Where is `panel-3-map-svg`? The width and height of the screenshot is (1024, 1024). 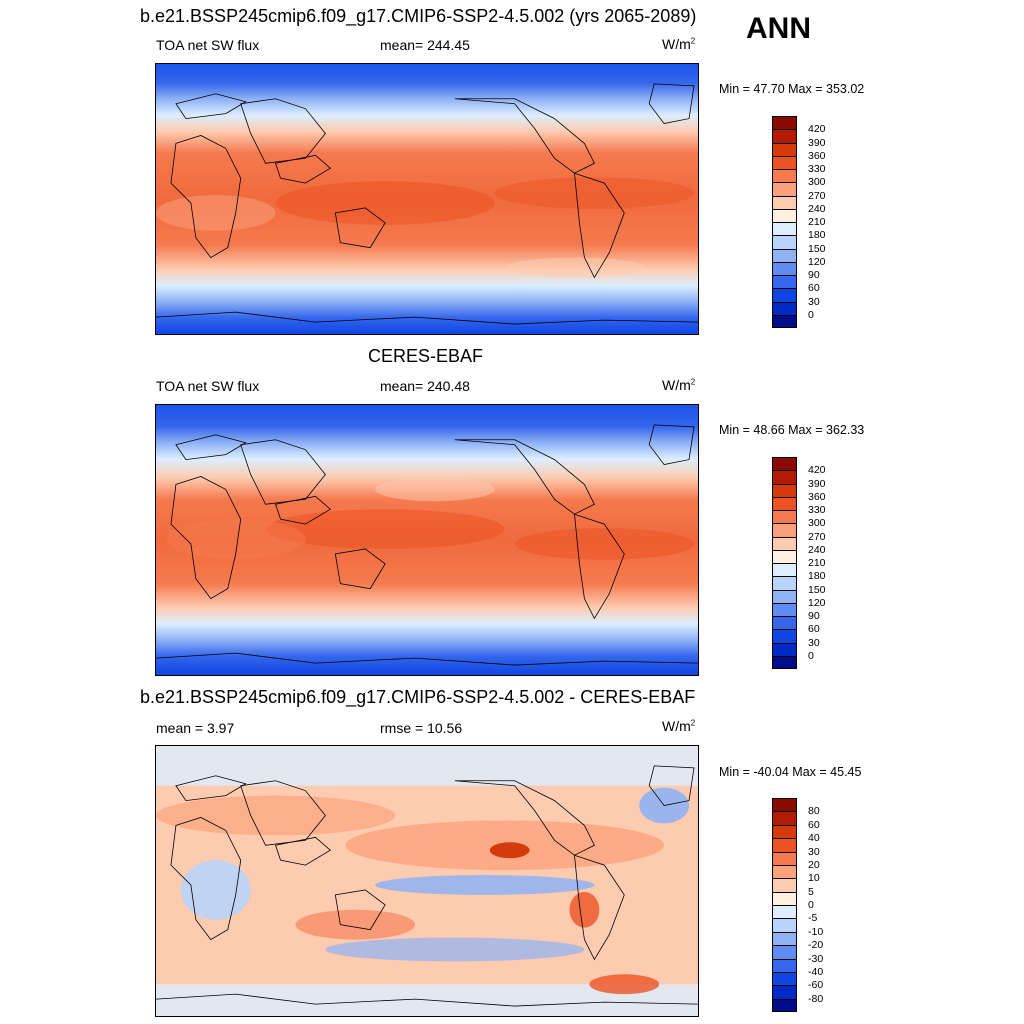
panel-3-map-svg is located at coordinates (427, 881).